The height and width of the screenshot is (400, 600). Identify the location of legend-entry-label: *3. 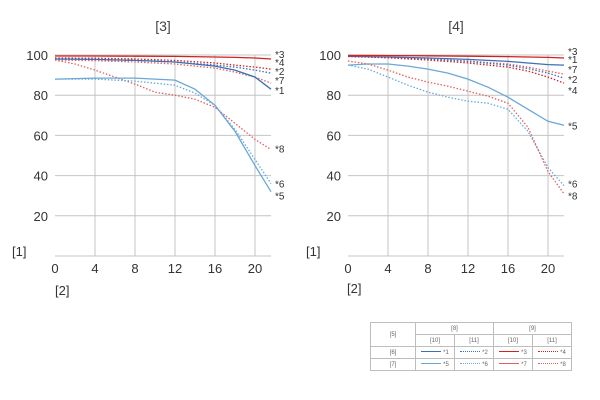
(524, 352).